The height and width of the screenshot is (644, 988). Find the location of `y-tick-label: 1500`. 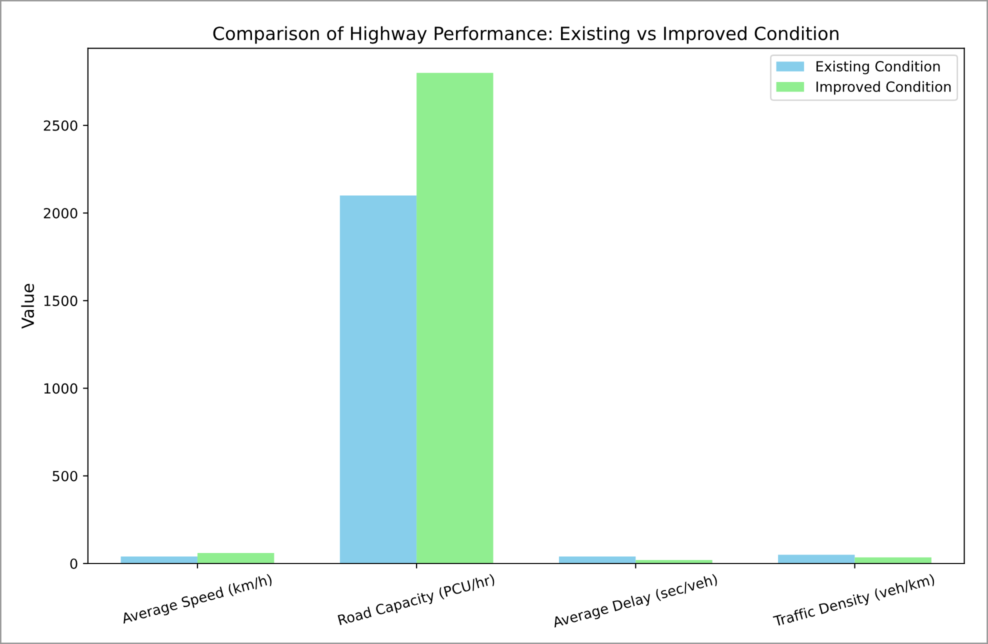

y-tick-label: 1500 is located at coordinates (61, 301).